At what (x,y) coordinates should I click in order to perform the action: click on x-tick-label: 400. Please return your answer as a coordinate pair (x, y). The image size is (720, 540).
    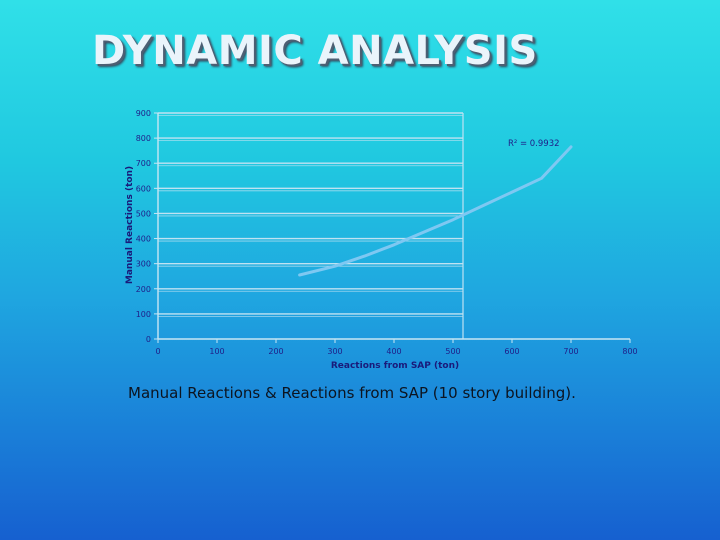
    Looking at the image, I should click on (393, 351).